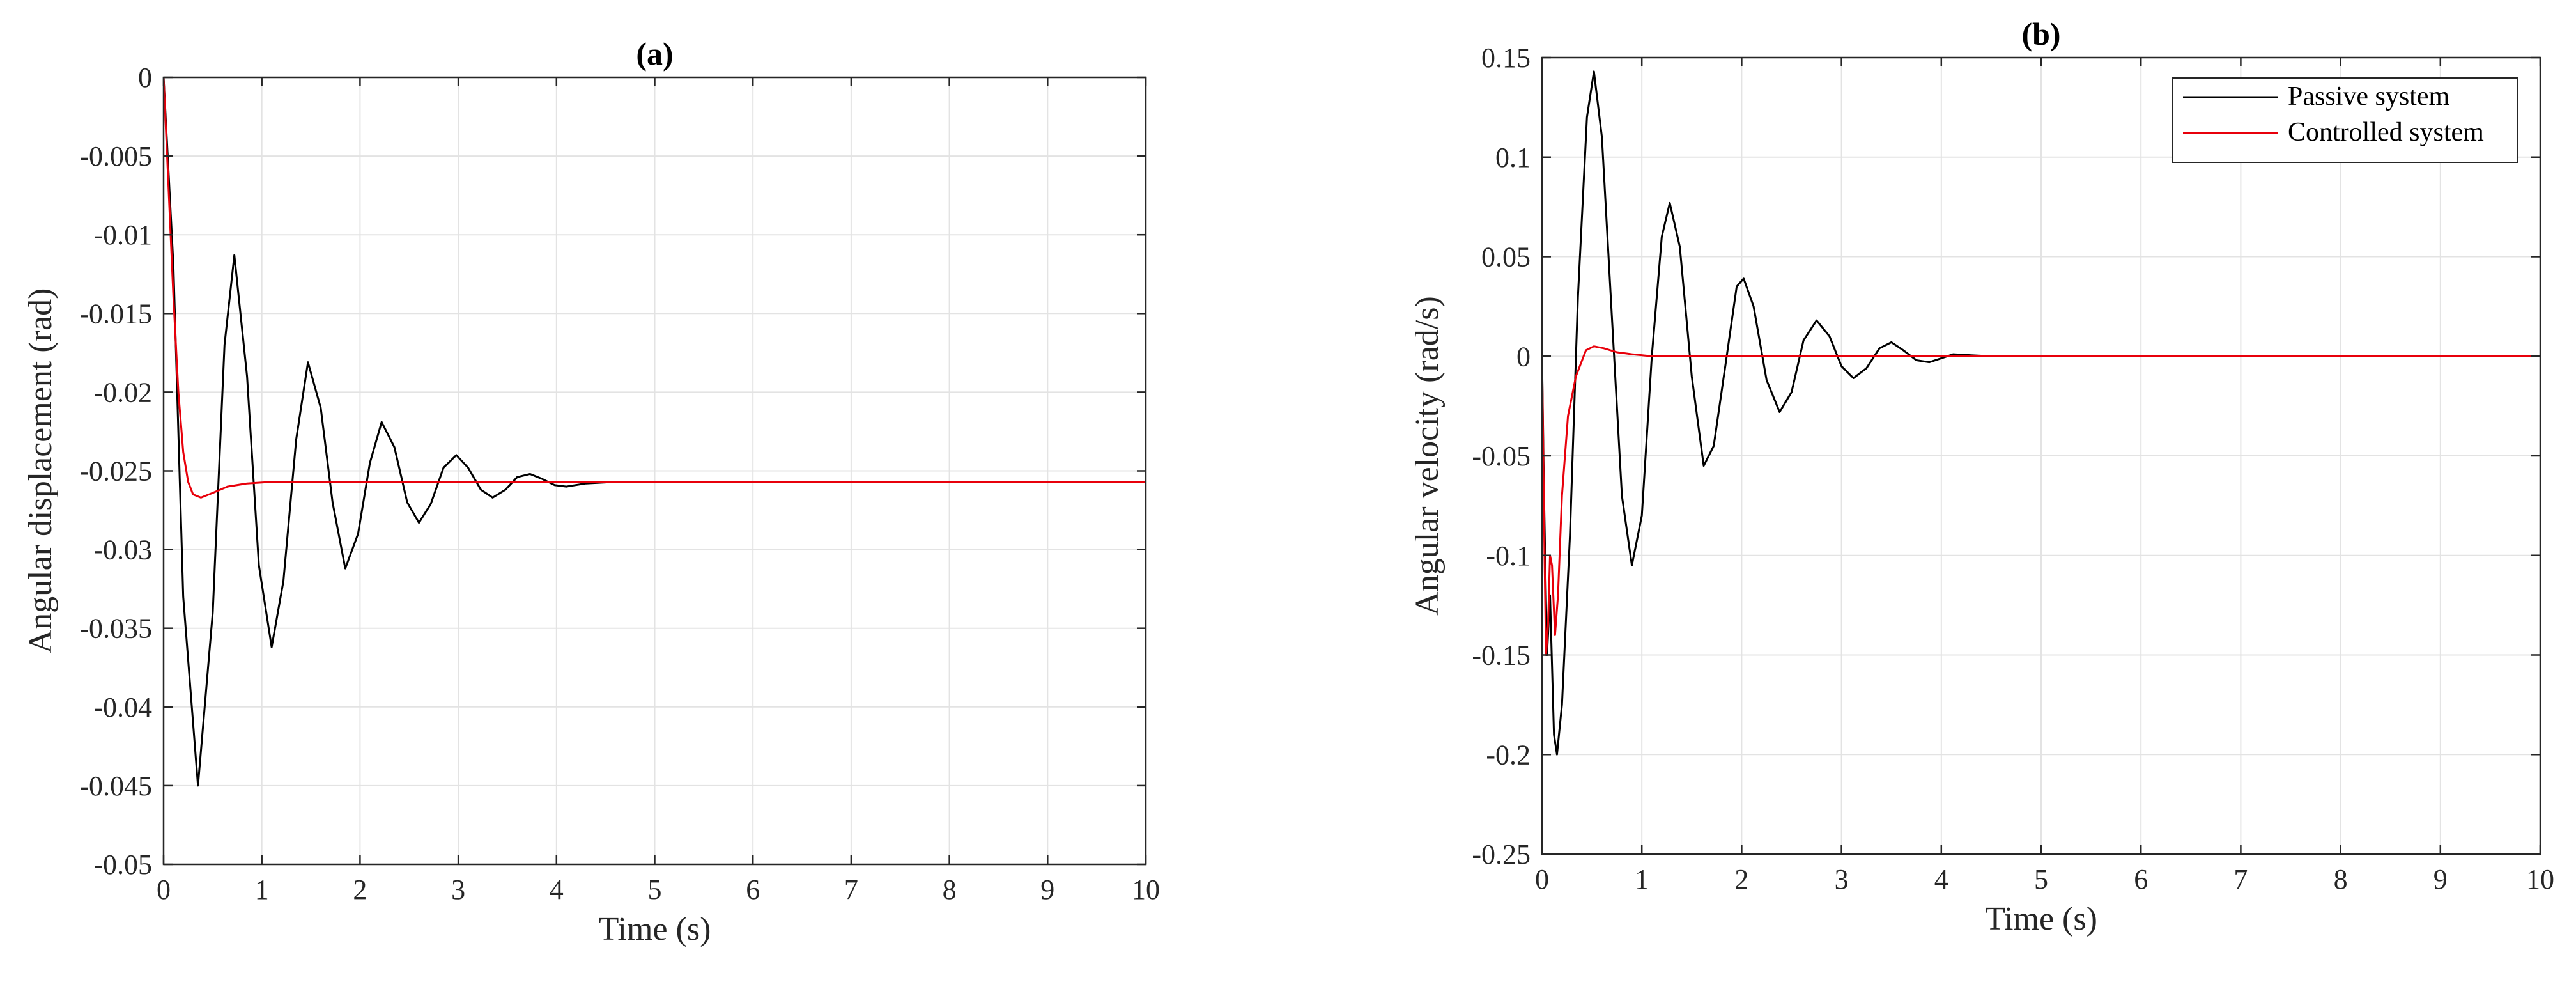 This screenshot has height=982, width=2576. What do you see at coordinates (2369, 96) in the screenshot?
I see `legend-entry: Passive system` at bounding box center [2369, 96].